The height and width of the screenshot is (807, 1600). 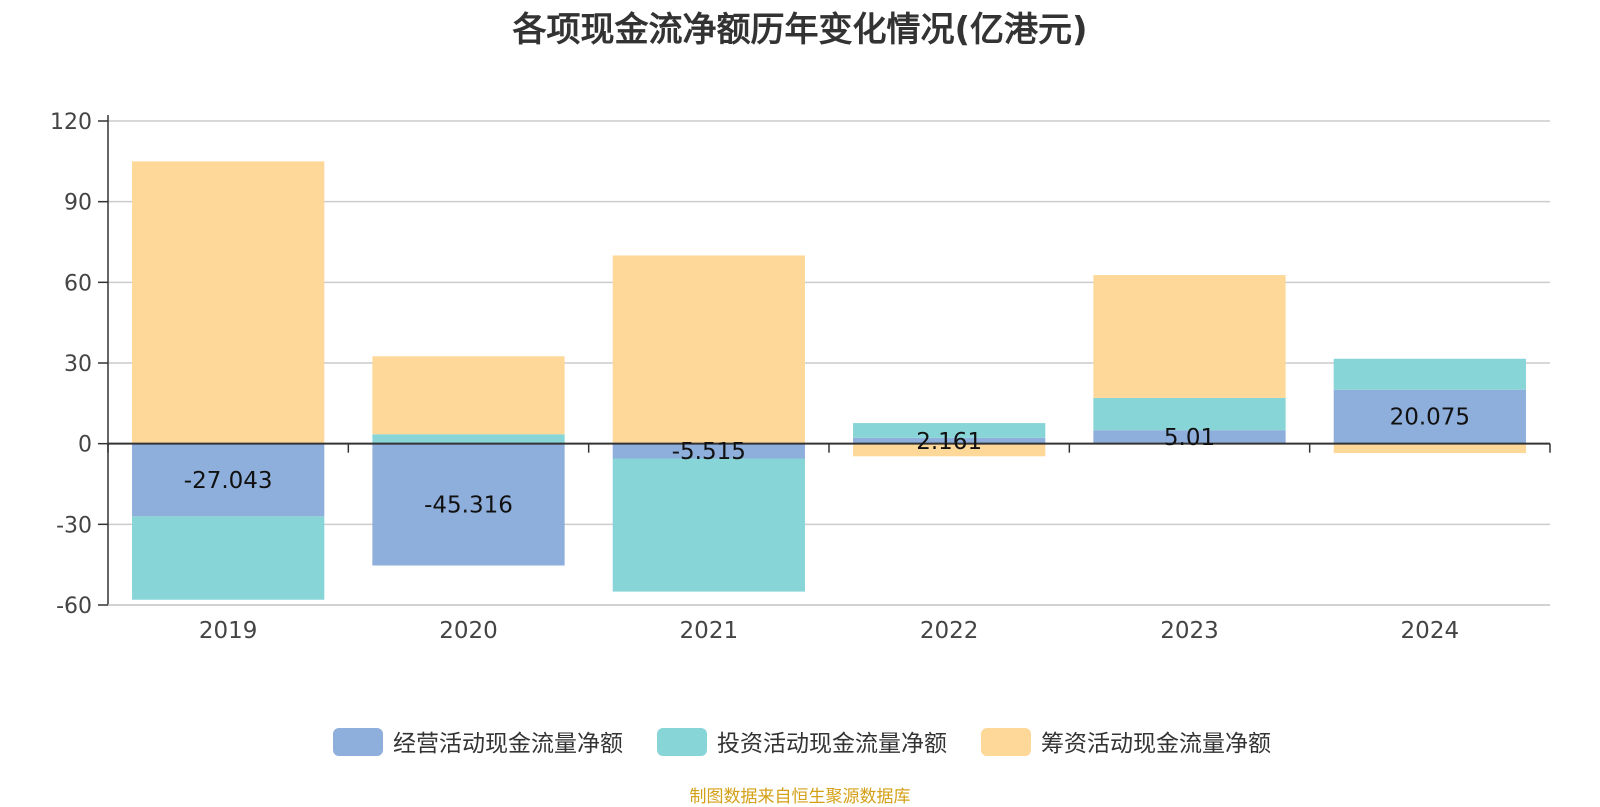 What do you see at coordinates (228, 302) in the screenshot?
I see `bar-series3-2019` at bounding box center [228, 302].